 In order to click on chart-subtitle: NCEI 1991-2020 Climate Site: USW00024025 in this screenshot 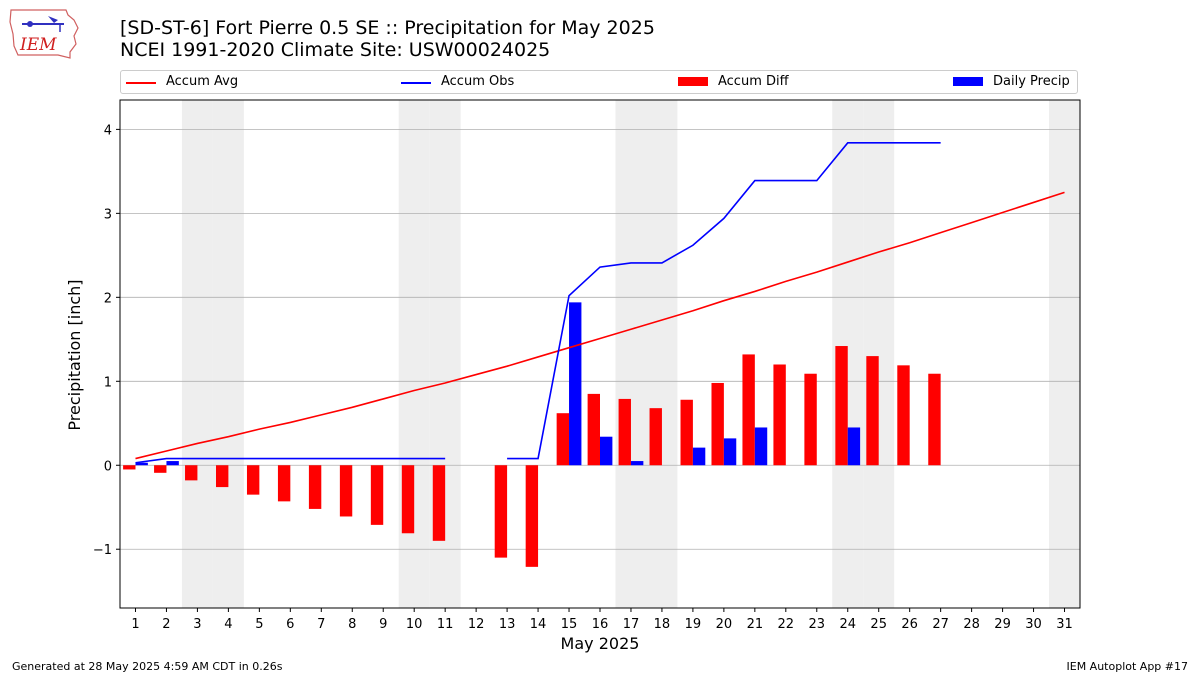, I will do `click(335, 50)`.